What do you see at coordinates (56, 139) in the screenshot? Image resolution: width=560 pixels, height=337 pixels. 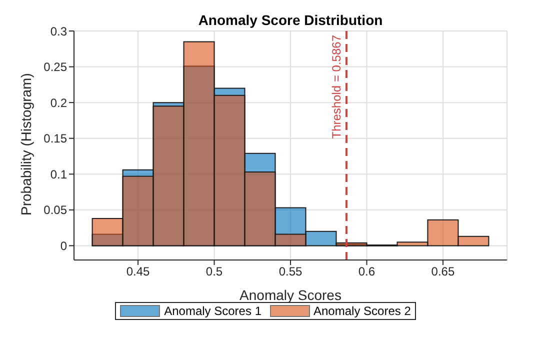 I see `y-tick-label: 0.15` at bounding box center [56, 139].